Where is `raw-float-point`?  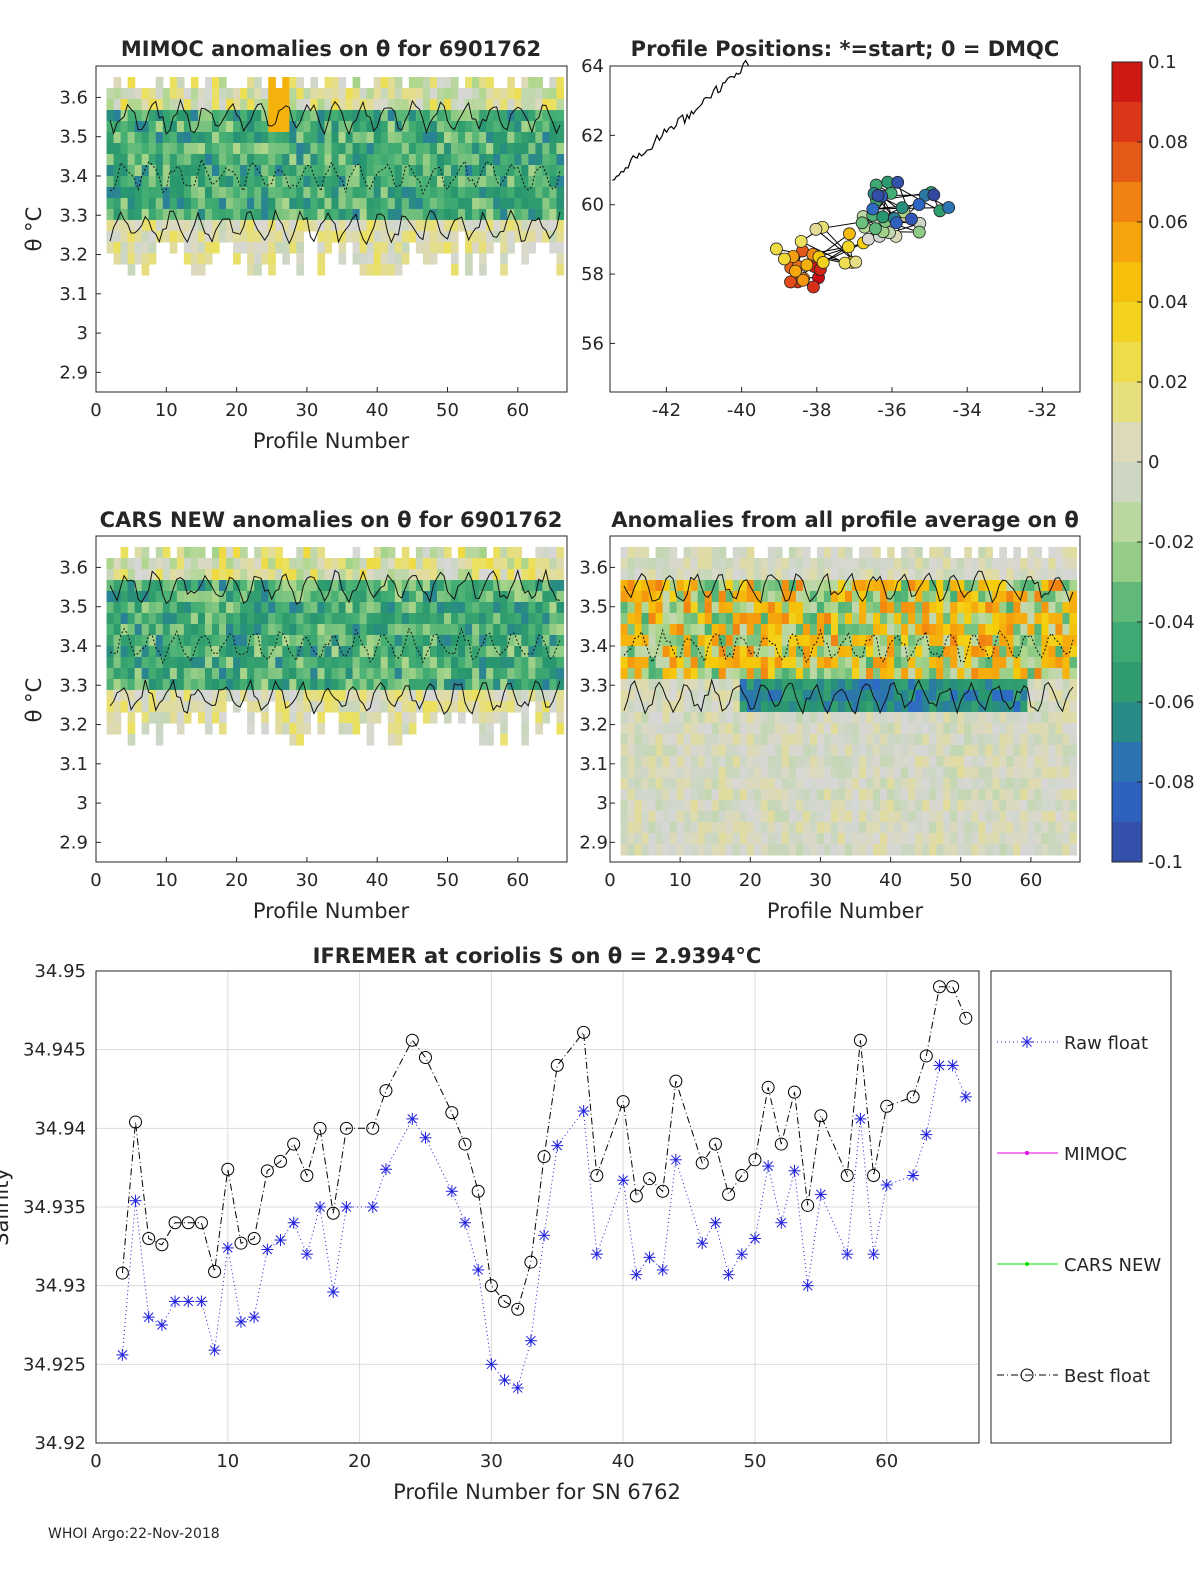
raw-float-point is located at coordinates (754, 1238).